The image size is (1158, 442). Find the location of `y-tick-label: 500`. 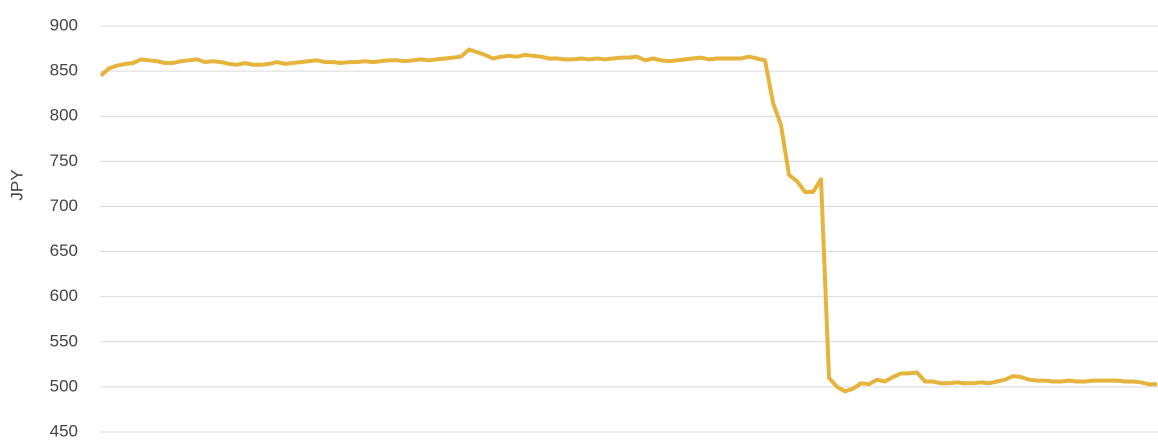

y-tick-label: 500 is located at coordinates (64, 385).